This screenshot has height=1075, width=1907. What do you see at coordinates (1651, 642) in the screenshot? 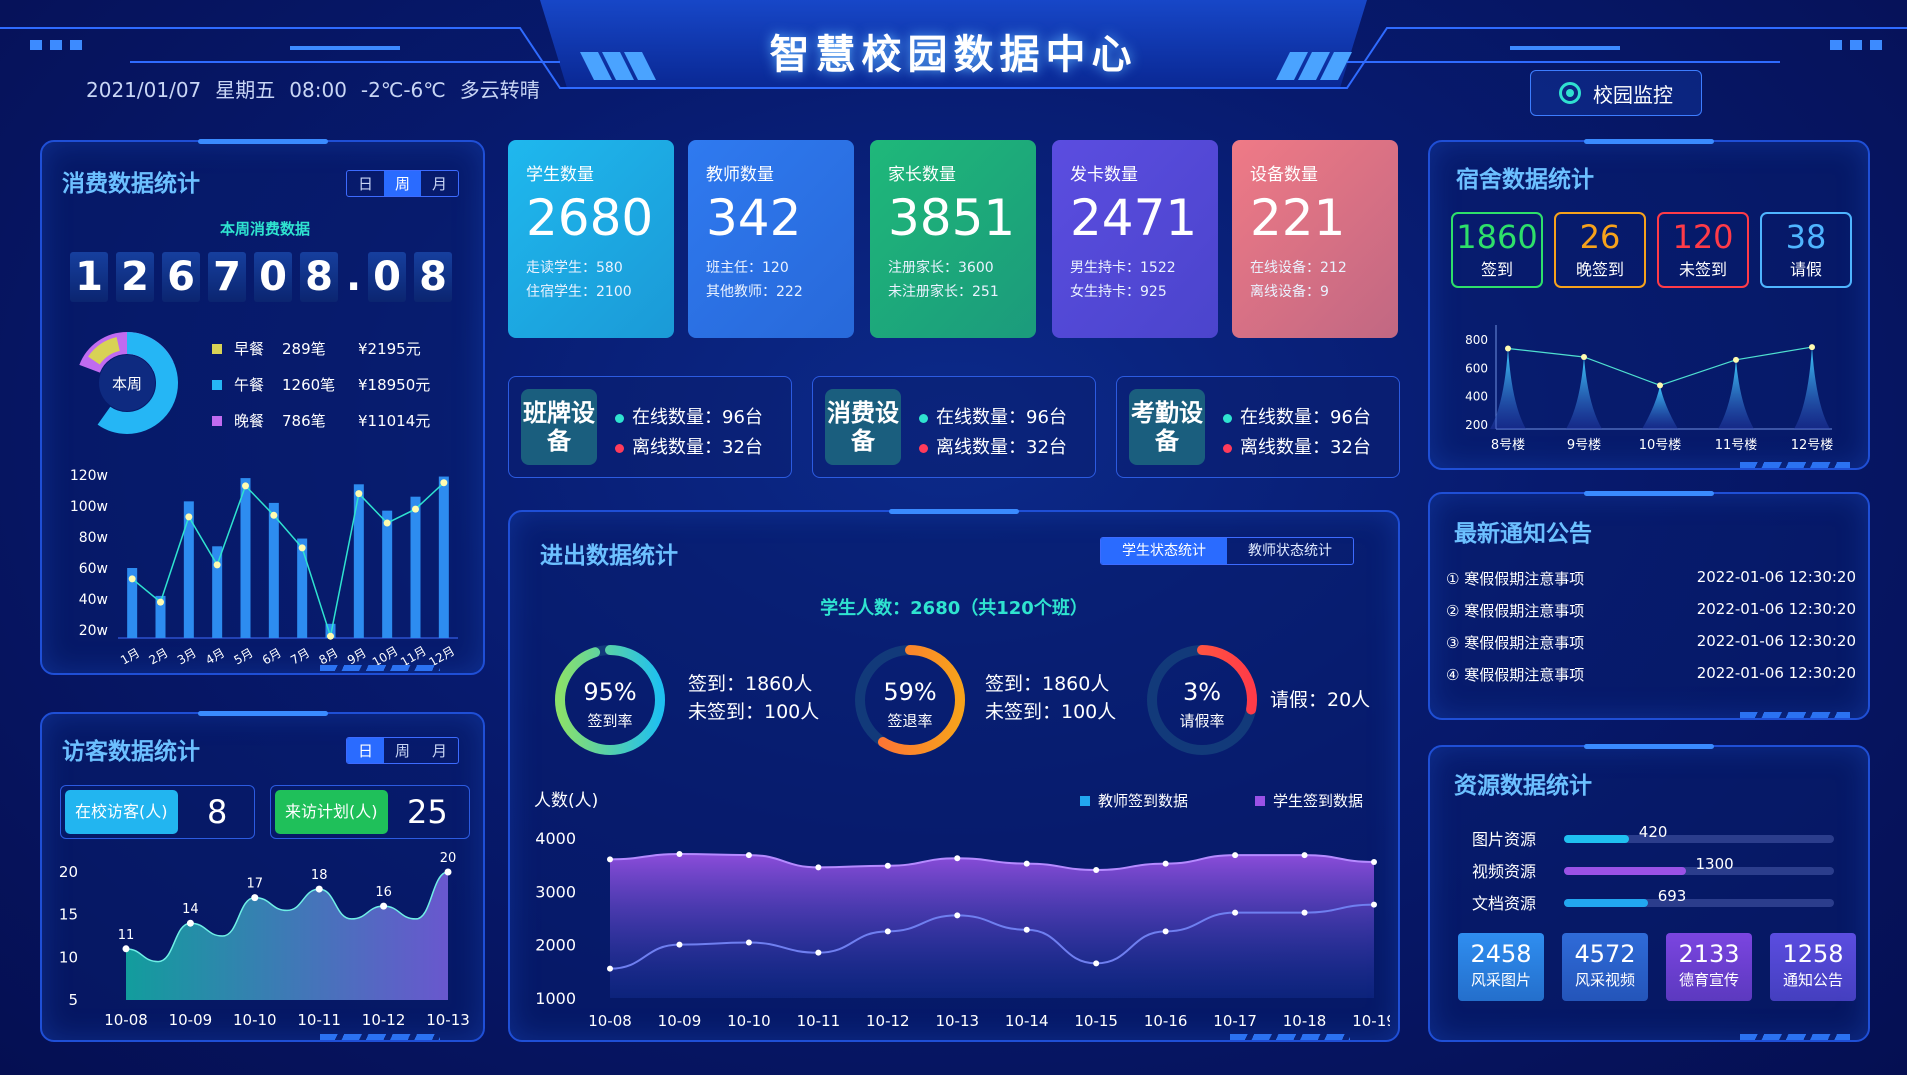
I see `notice-item: ③ 寒假假期注意事项 2022-01-06 12:30:20` at bounding box center [1651, 642].